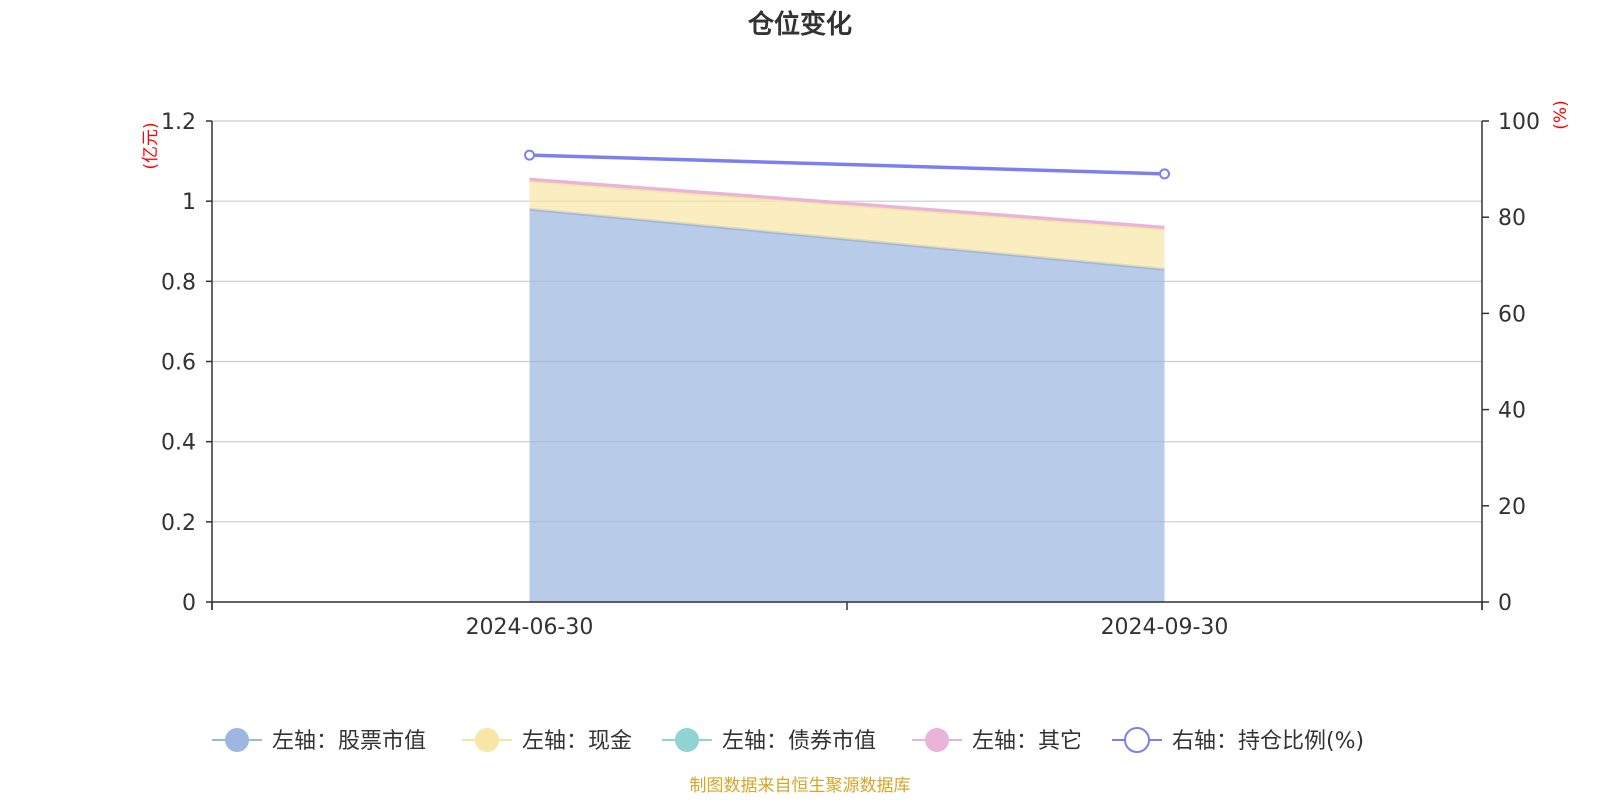 This screenshot has height=804, width=1600. What do you see at coordinates (577, 741) in the screenshot?
I see `legend-label: 左轴：现金` at bounding box center [577, 741].